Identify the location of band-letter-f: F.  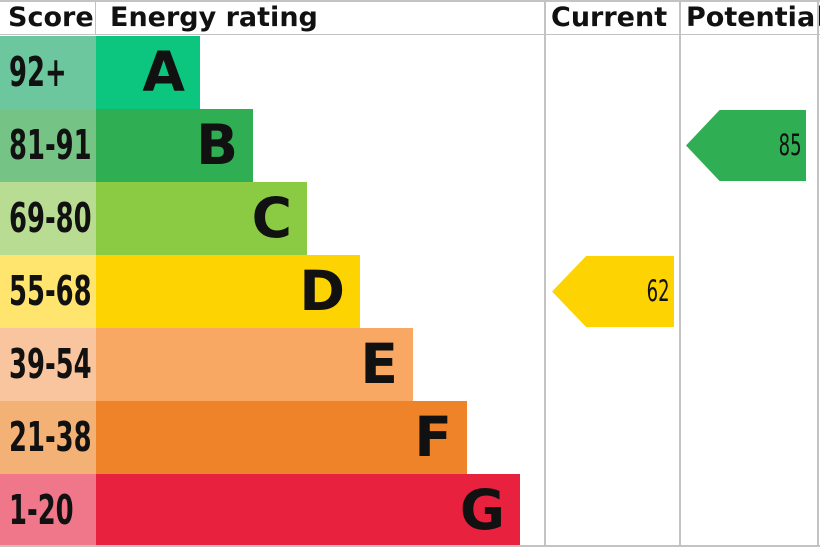
(433, 437).